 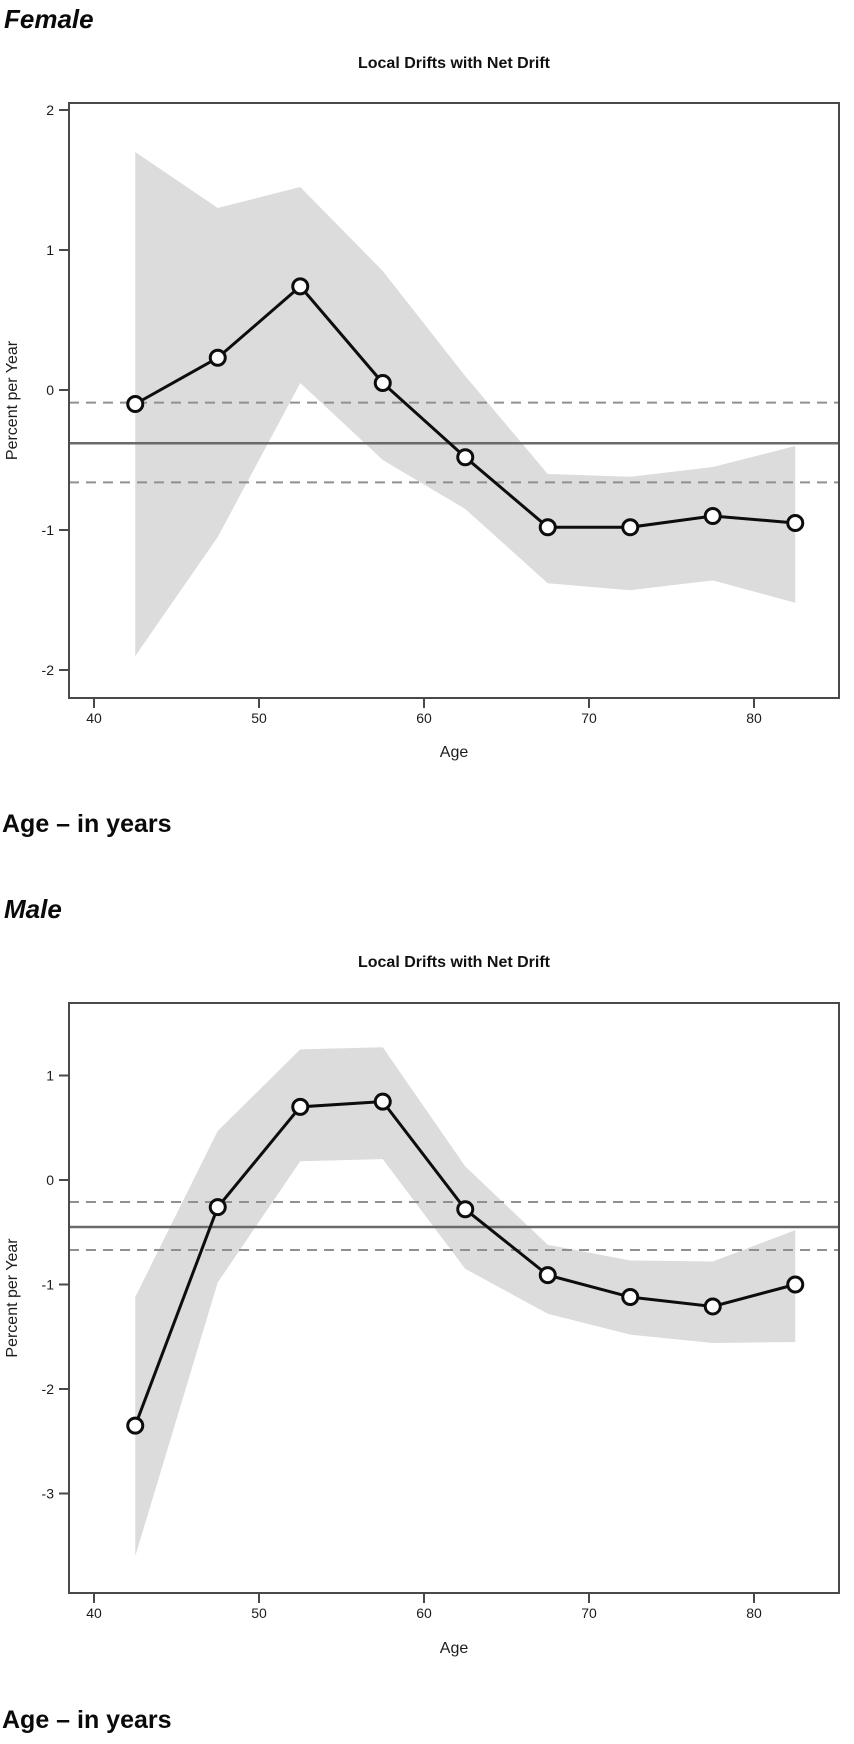 What do you see at coordinates (50, 110) in the screenshot?
I see `y-tick-label: 2` at bounding box center [50, 110].